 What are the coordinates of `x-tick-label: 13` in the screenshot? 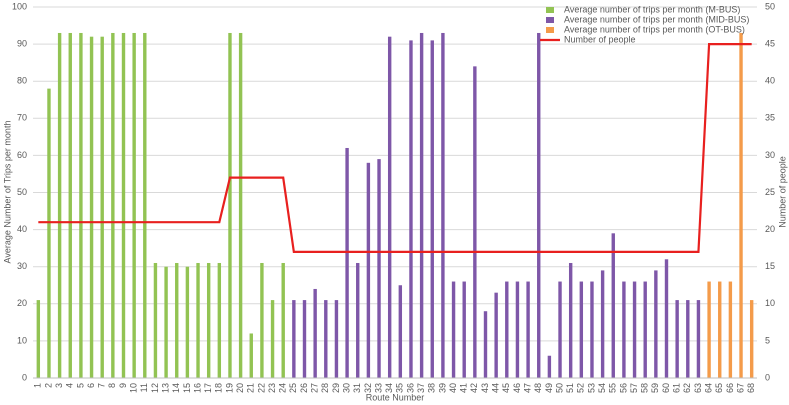 It's located at (165, 388).